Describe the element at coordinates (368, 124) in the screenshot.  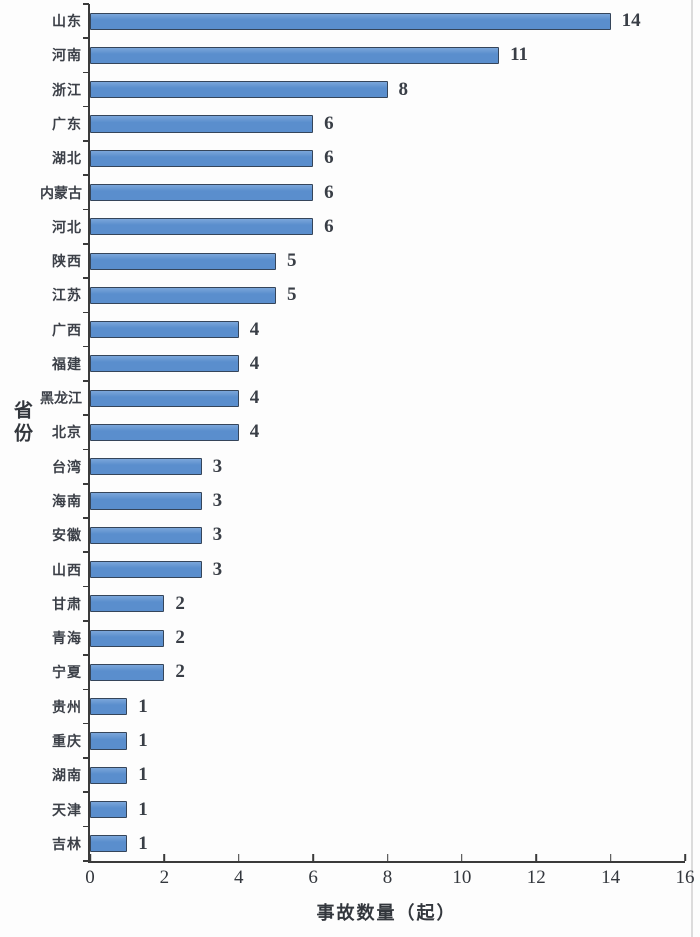
I see `chart-row: 广东 6` at that location.